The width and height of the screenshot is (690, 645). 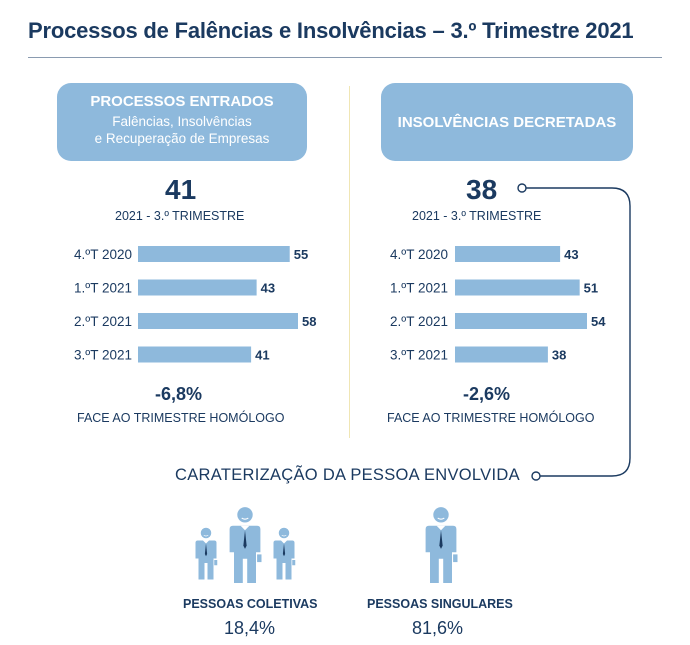 I want to click on right-category-label: 3.ºT 2021, so click(x=419, y=355).